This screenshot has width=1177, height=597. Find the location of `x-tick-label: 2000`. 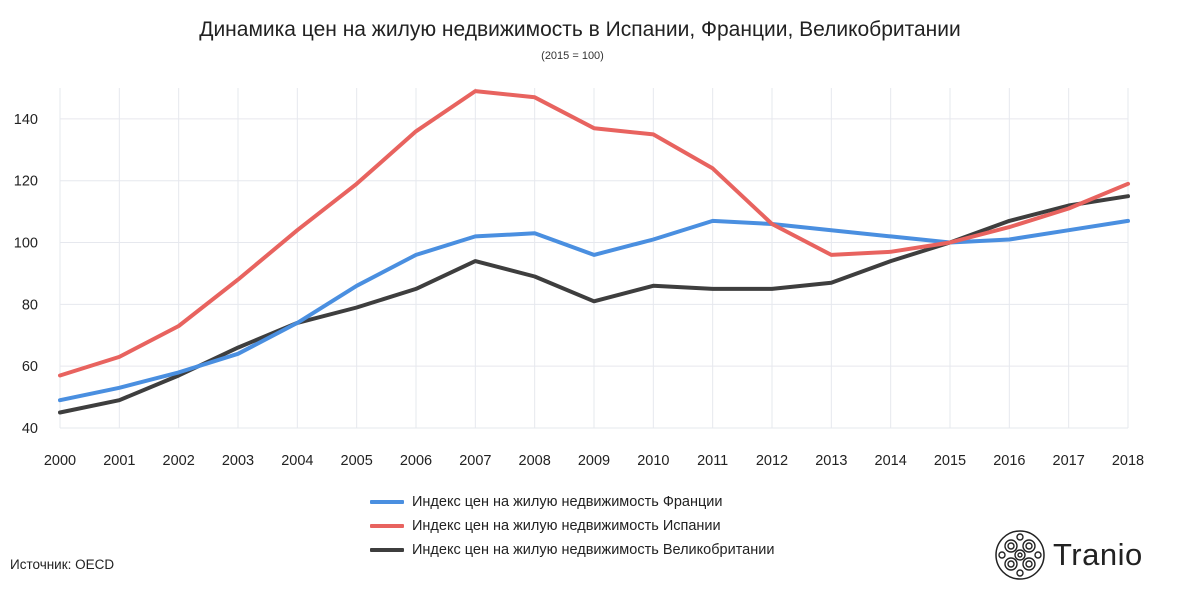

x-tick-label: 2000 is located at coordinates (60, 461).